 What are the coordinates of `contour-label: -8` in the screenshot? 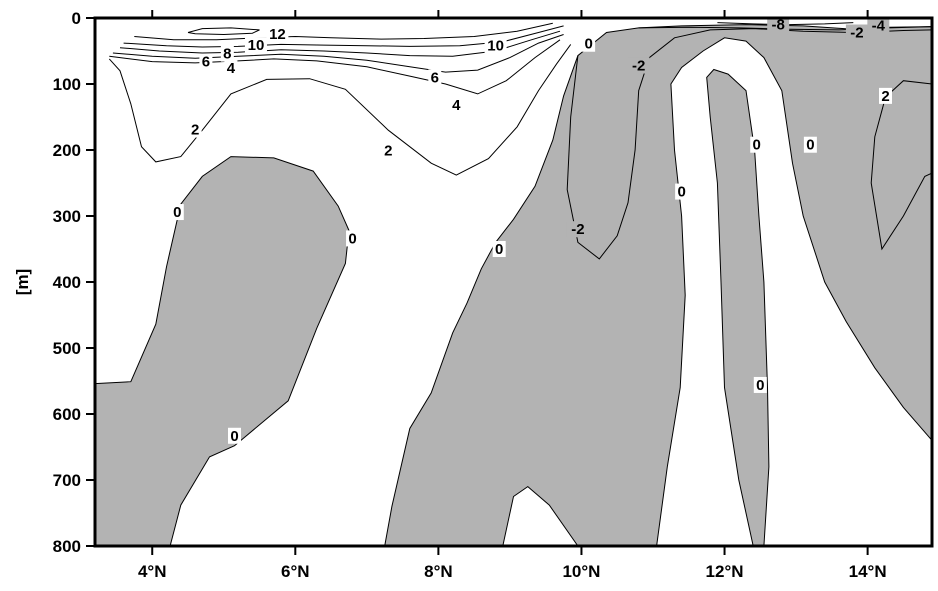 It's located at (778, 25).